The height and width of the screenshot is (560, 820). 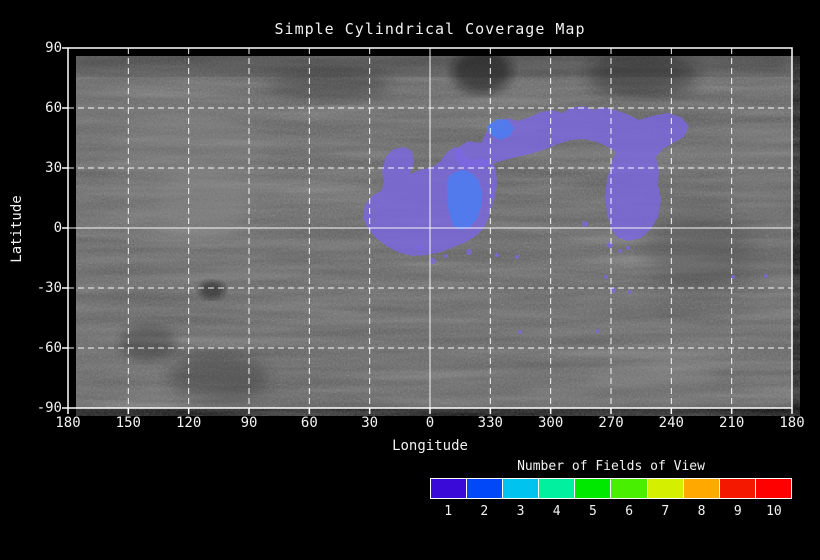 I want to click on y-axis-tick-label: 60, so click(x=53, y=108).